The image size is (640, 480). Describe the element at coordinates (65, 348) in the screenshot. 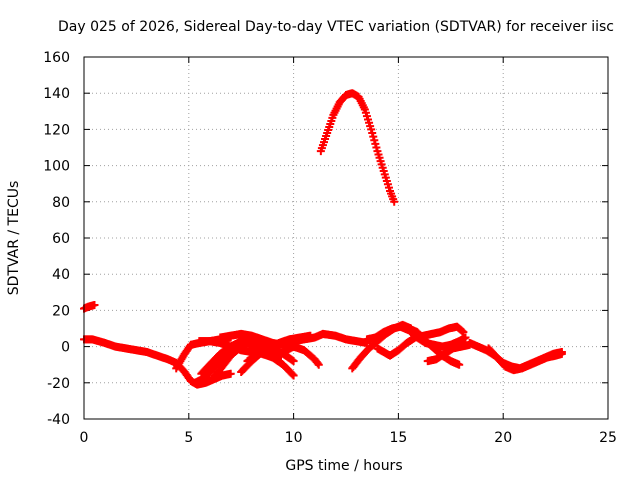

I see `y-tick-label: 0` at that location.